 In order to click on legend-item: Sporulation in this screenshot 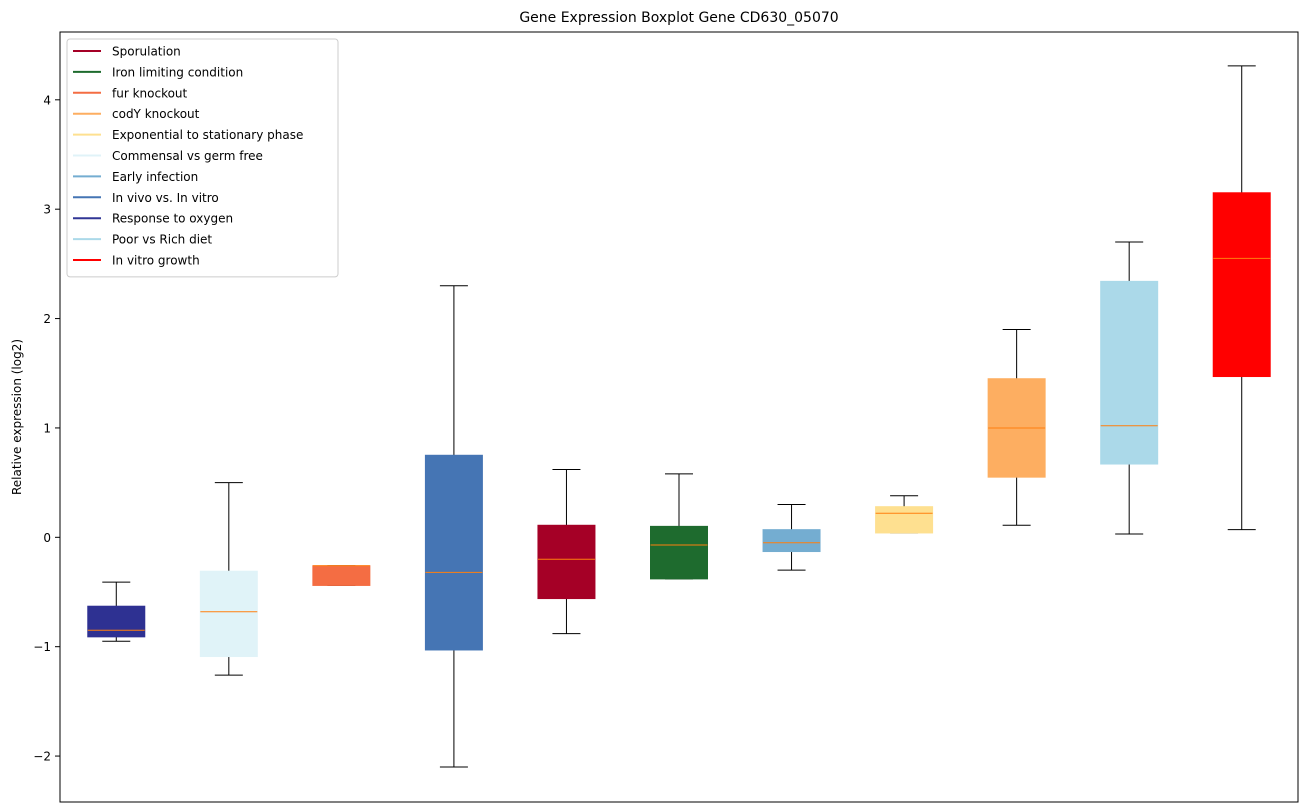, I will do `click(127, 52)`.